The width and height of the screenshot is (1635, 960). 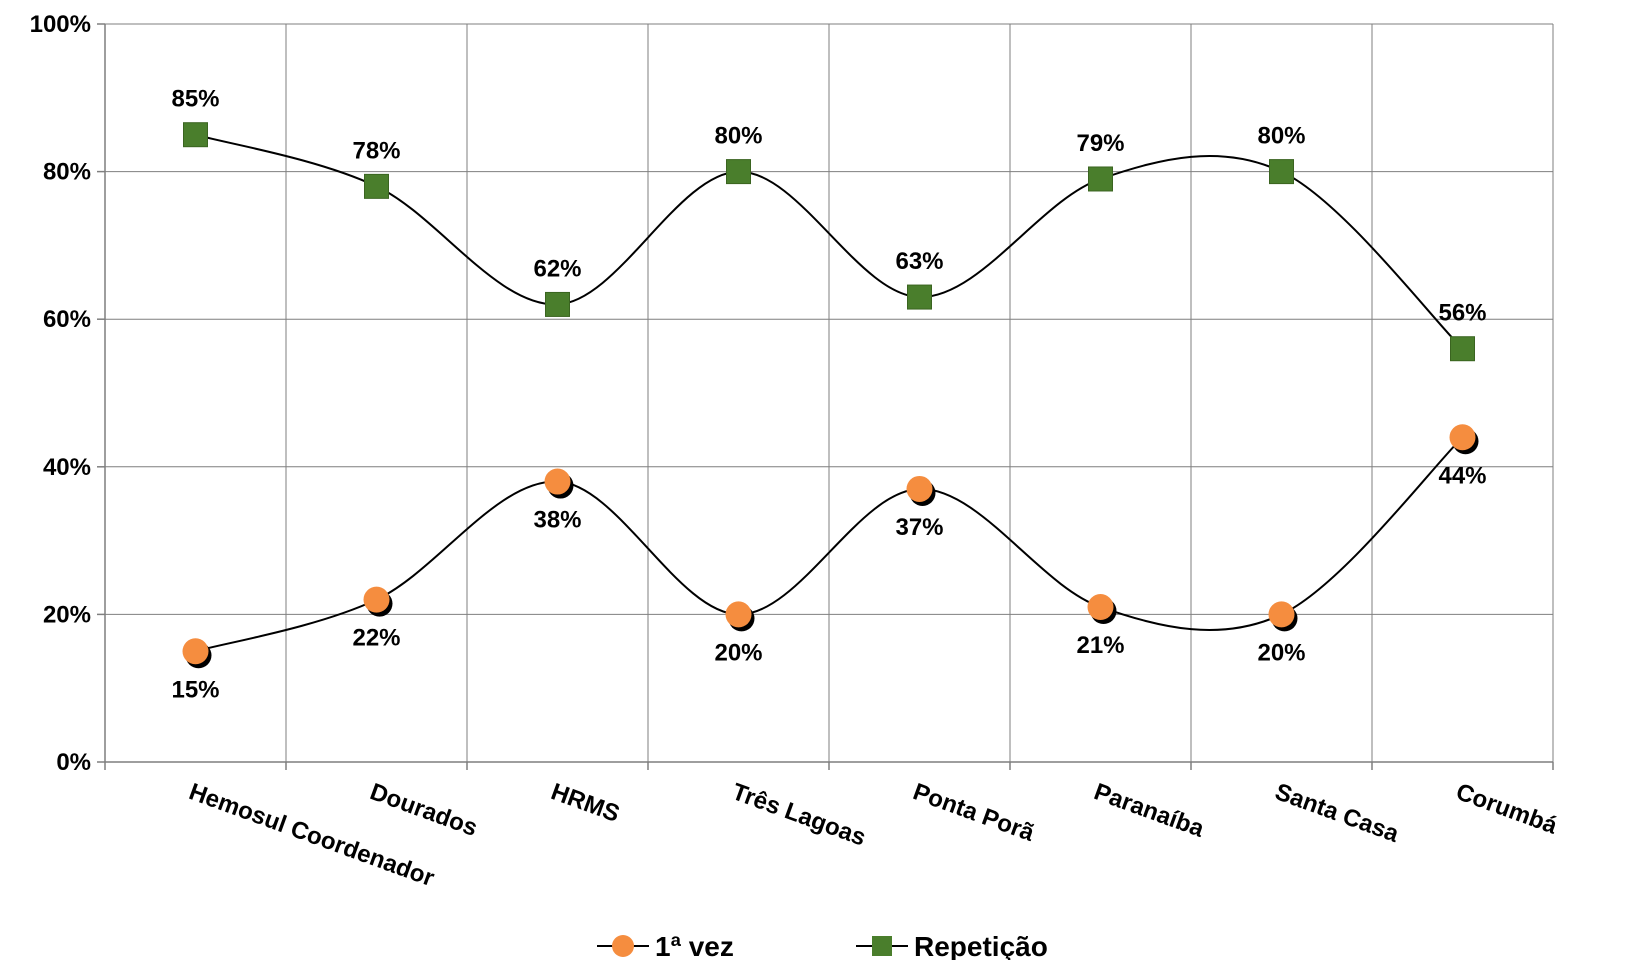 I want to click on legend-marker-primeira-vez, so click(x=623, y=946).